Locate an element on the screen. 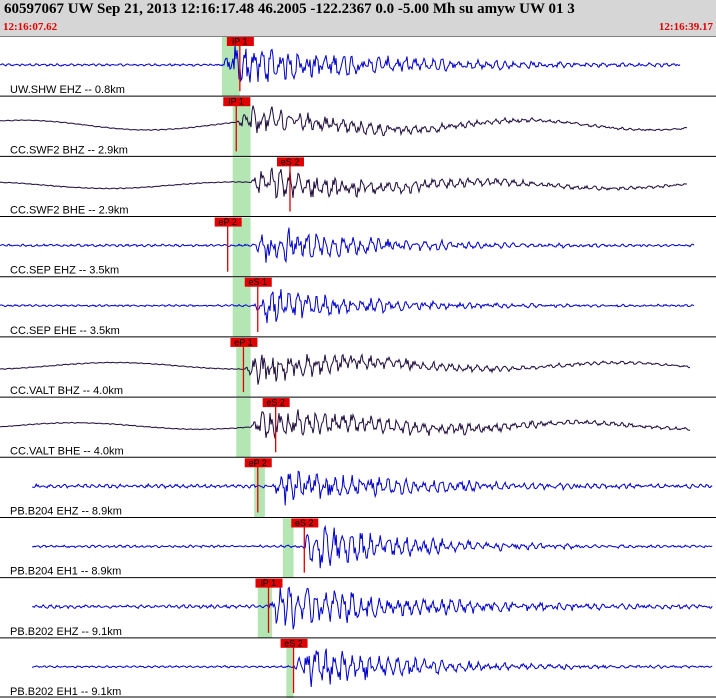 The height and width of the screenshot is (698, 716). trace-panel: eP 1 CC.VALT BHZ -- 4.0km is located at coordinates (358, 367).